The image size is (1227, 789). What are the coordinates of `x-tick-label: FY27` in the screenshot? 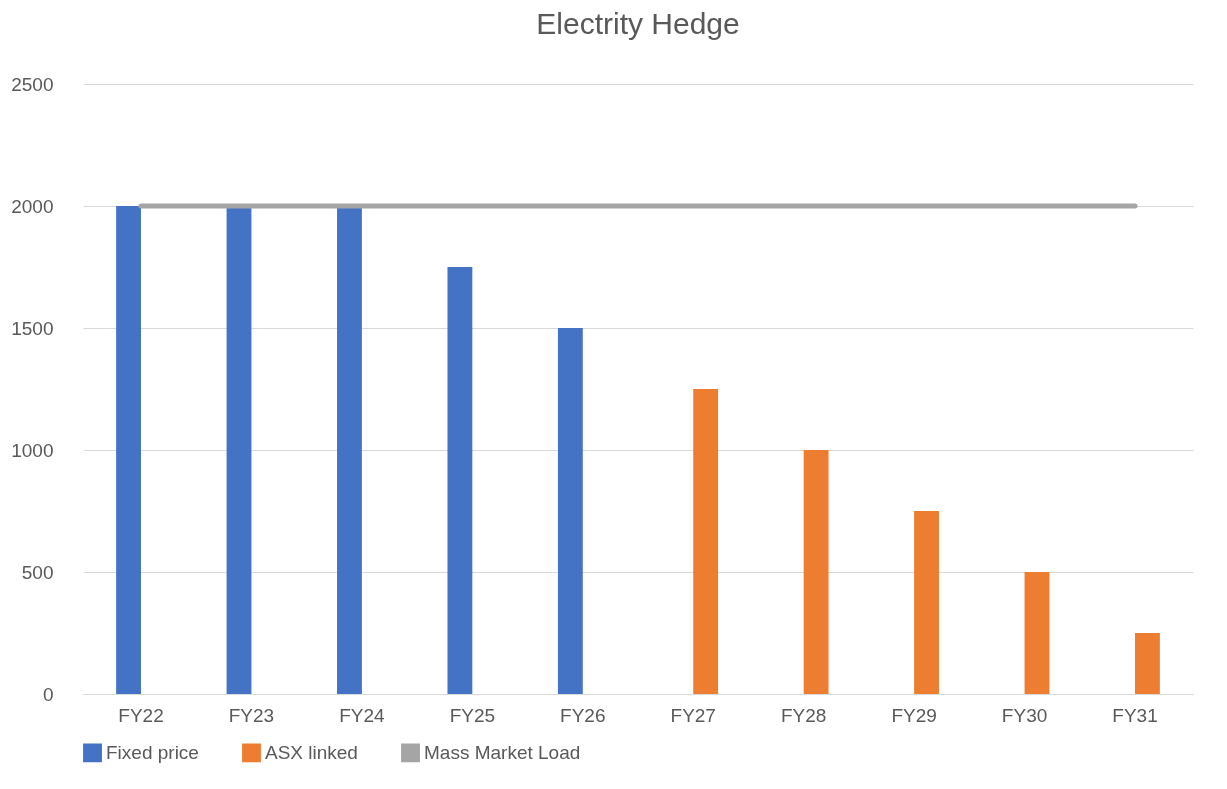 It's located at (693, 715).